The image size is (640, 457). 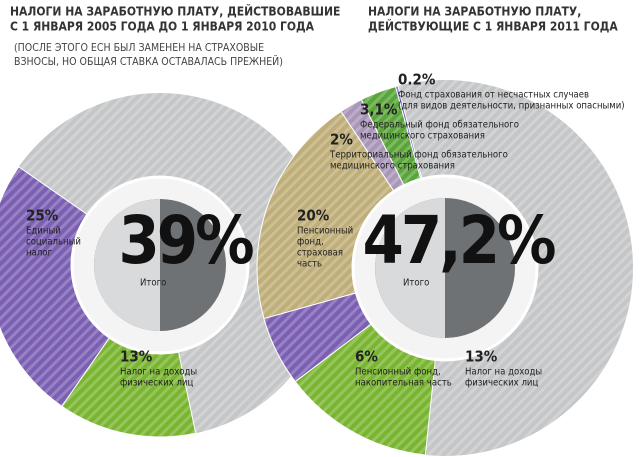 What do you see at coordinates (185, 240) in the screenshot?
I see `total-value: 39%` at bounding box center [185, 240].